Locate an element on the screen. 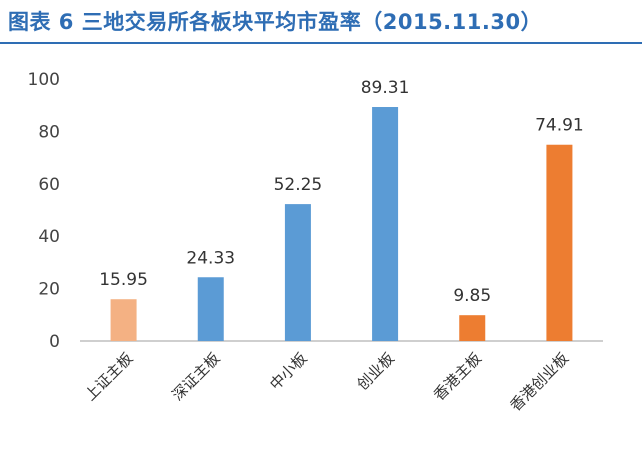  y-tick-label: 20 is located at coordinates (49, 290).